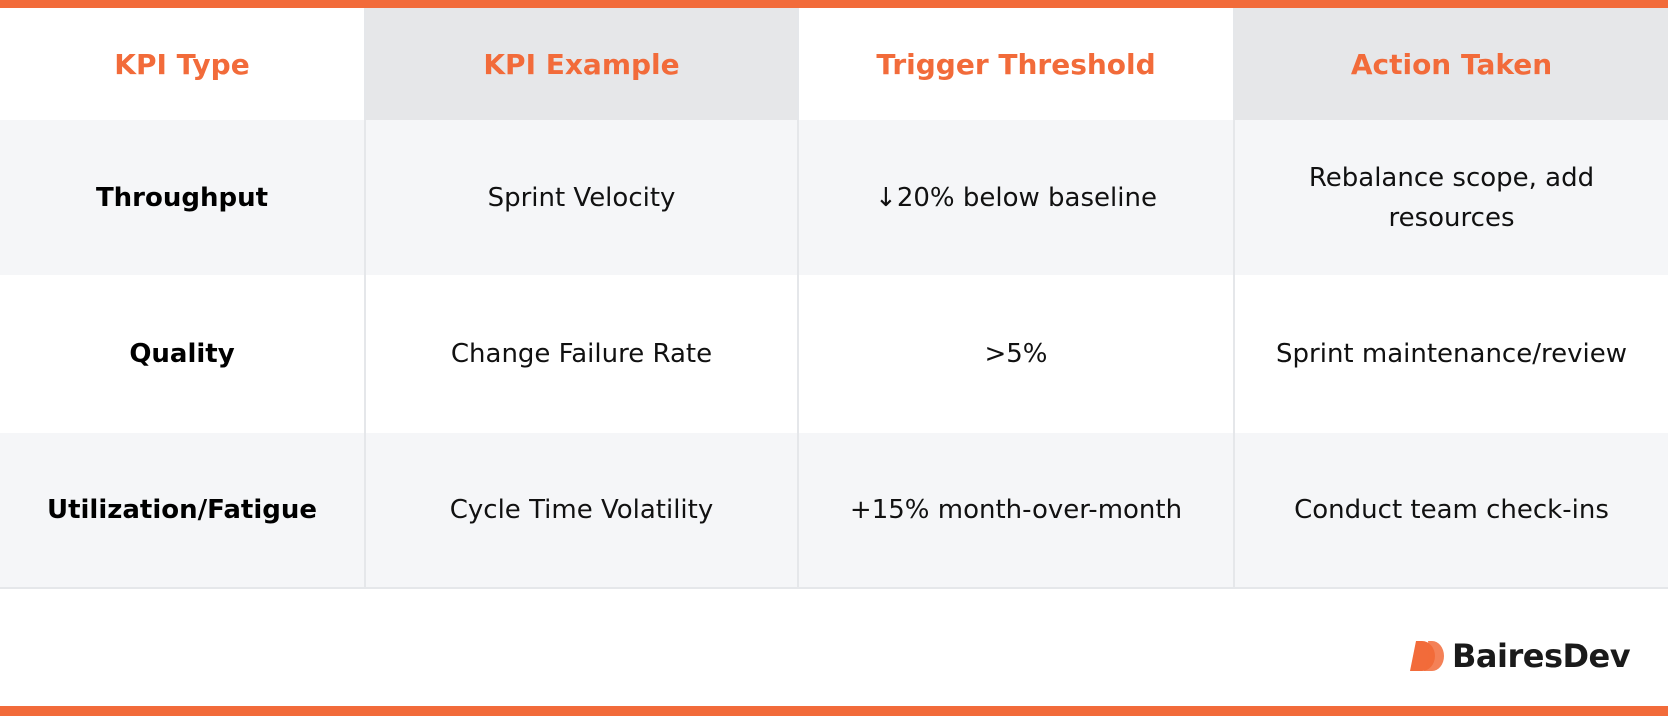  Describe the element at coordinates (183, 197) in the screenshot. I see `cell-kpi-type: Throughput` at that location.